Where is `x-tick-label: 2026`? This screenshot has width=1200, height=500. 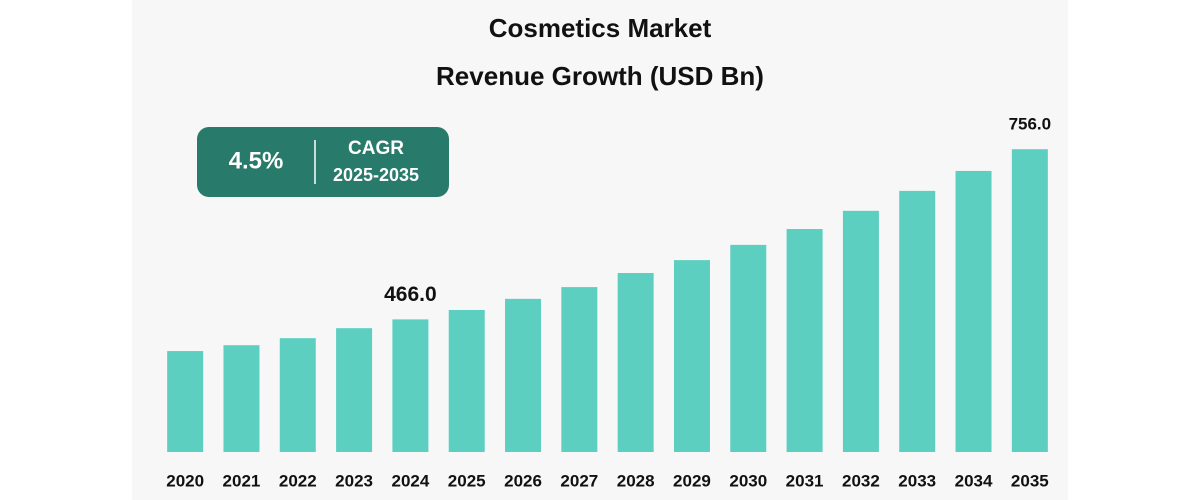 x-tick-label: 2026 is located at coordinates (523, 480).